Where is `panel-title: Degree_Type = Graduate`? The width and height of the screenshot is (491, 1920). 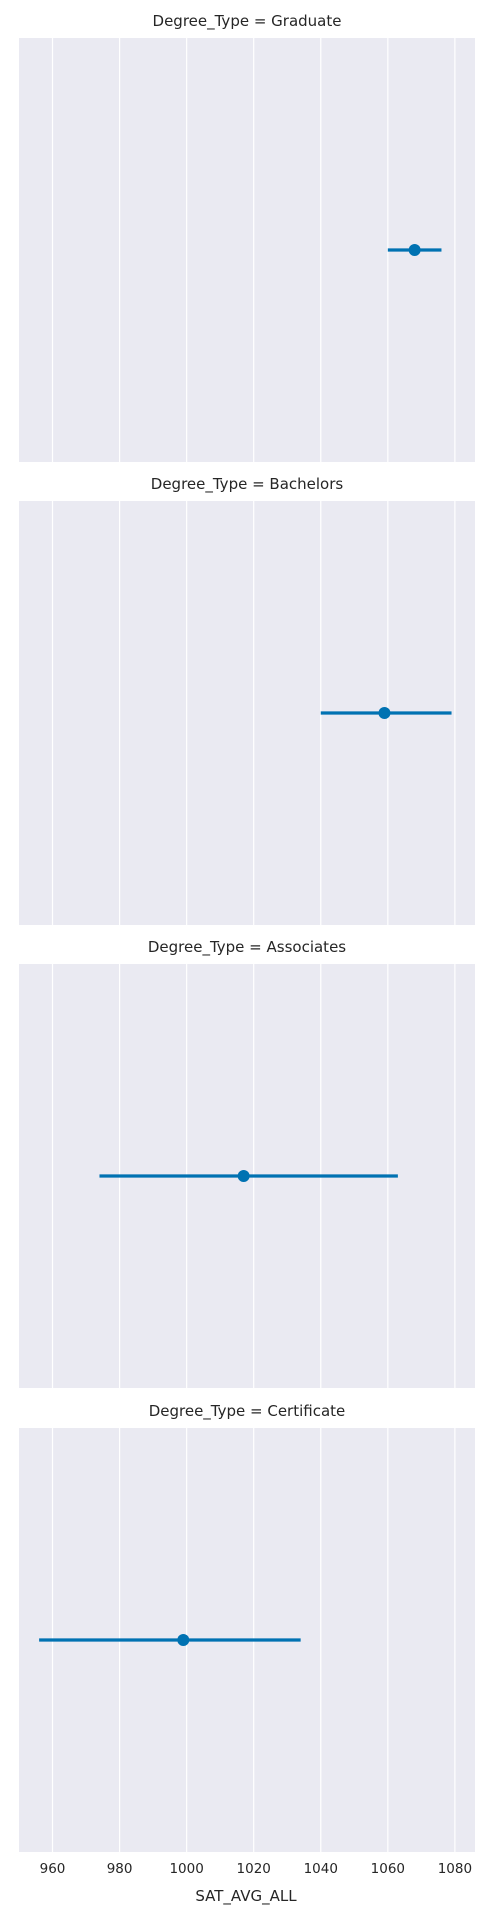
panel-title: Degree_Type = Graduate is located at coordinates (247, 21).